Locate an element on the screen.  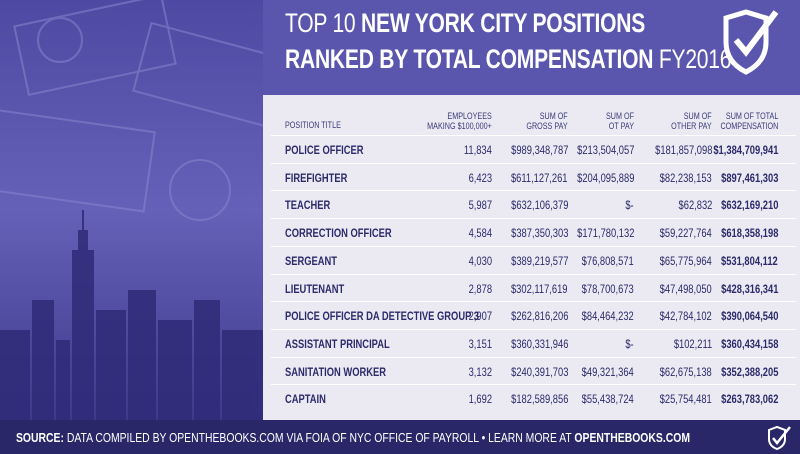
table-cell: 6,423 is located at coordinates (480, 177).